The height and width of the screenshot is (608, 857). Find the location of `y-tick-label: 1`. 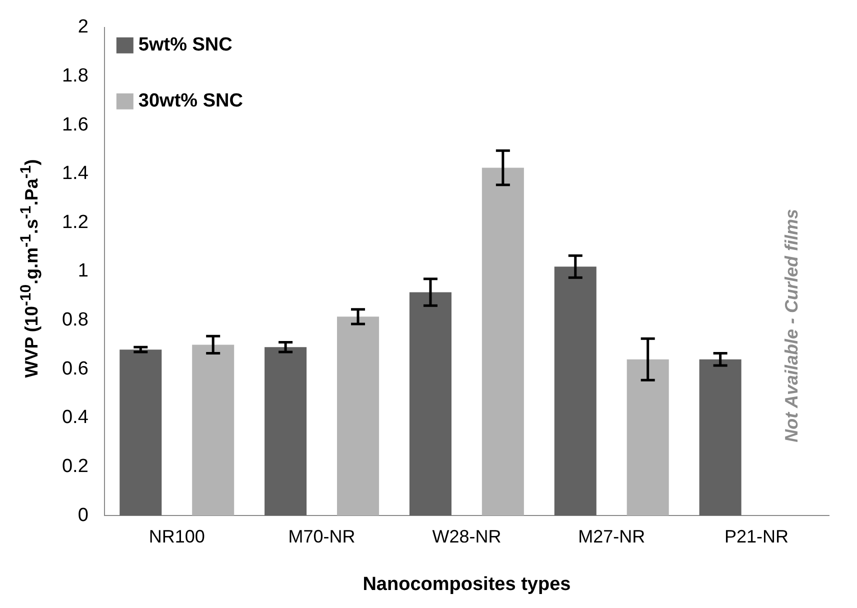

y-tick-label: 1 is located at coordinates (83, 271).